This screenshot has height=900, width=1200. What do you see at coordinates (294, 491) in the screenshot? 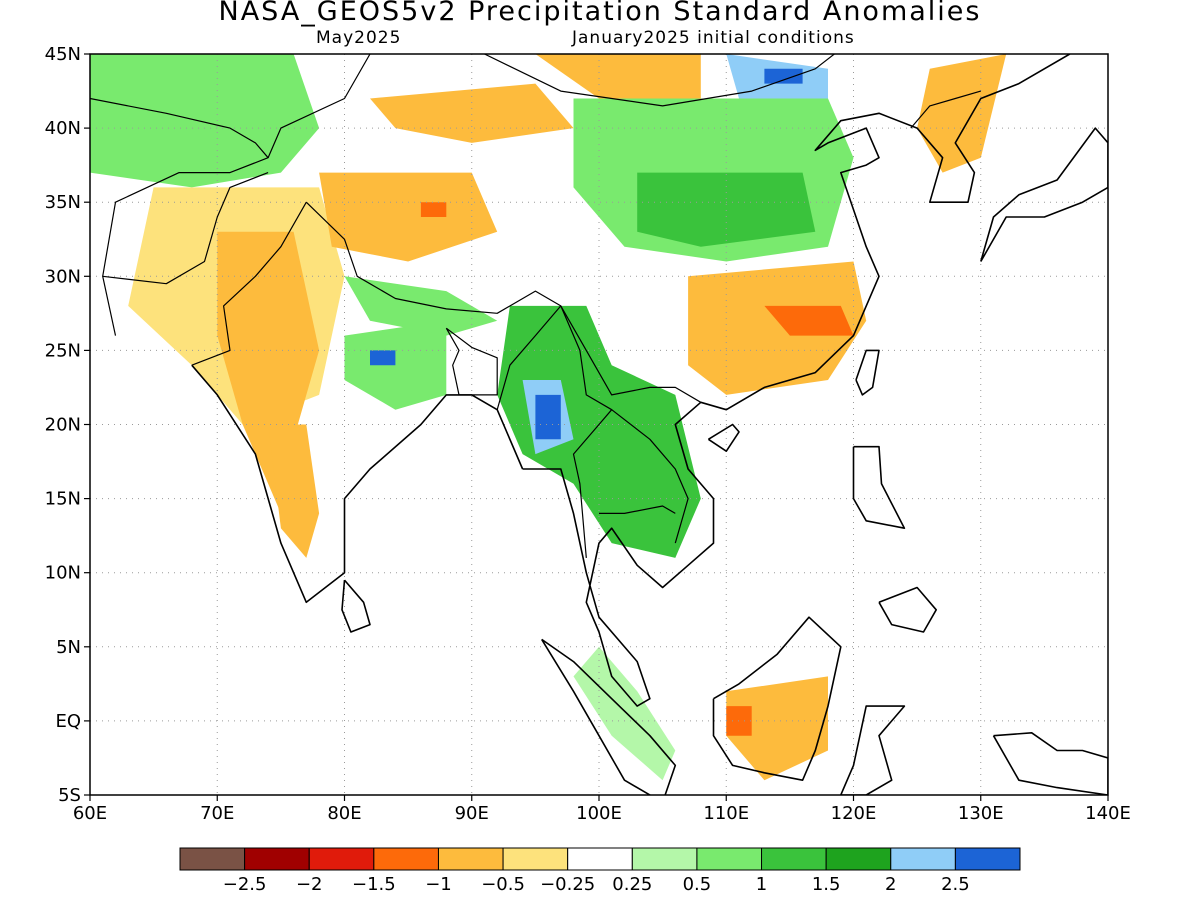
I see `anomaly-region-india-peninsula-deficit` at bounding box center [294, 491].